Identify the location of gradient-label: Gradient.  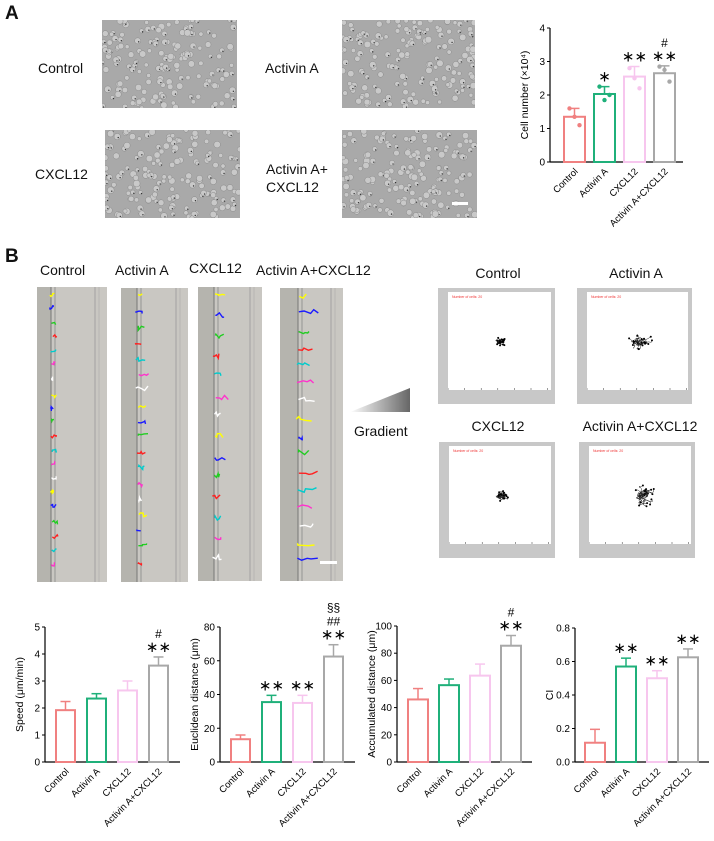
(381, 431).